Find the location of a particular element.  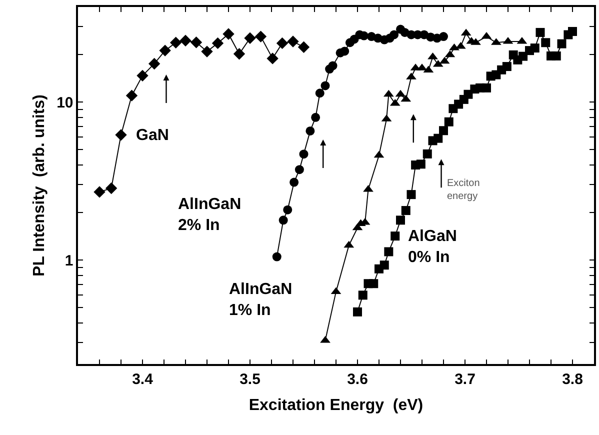

annotation: AlInGaN 1% In is located at coordinates (260, 300).